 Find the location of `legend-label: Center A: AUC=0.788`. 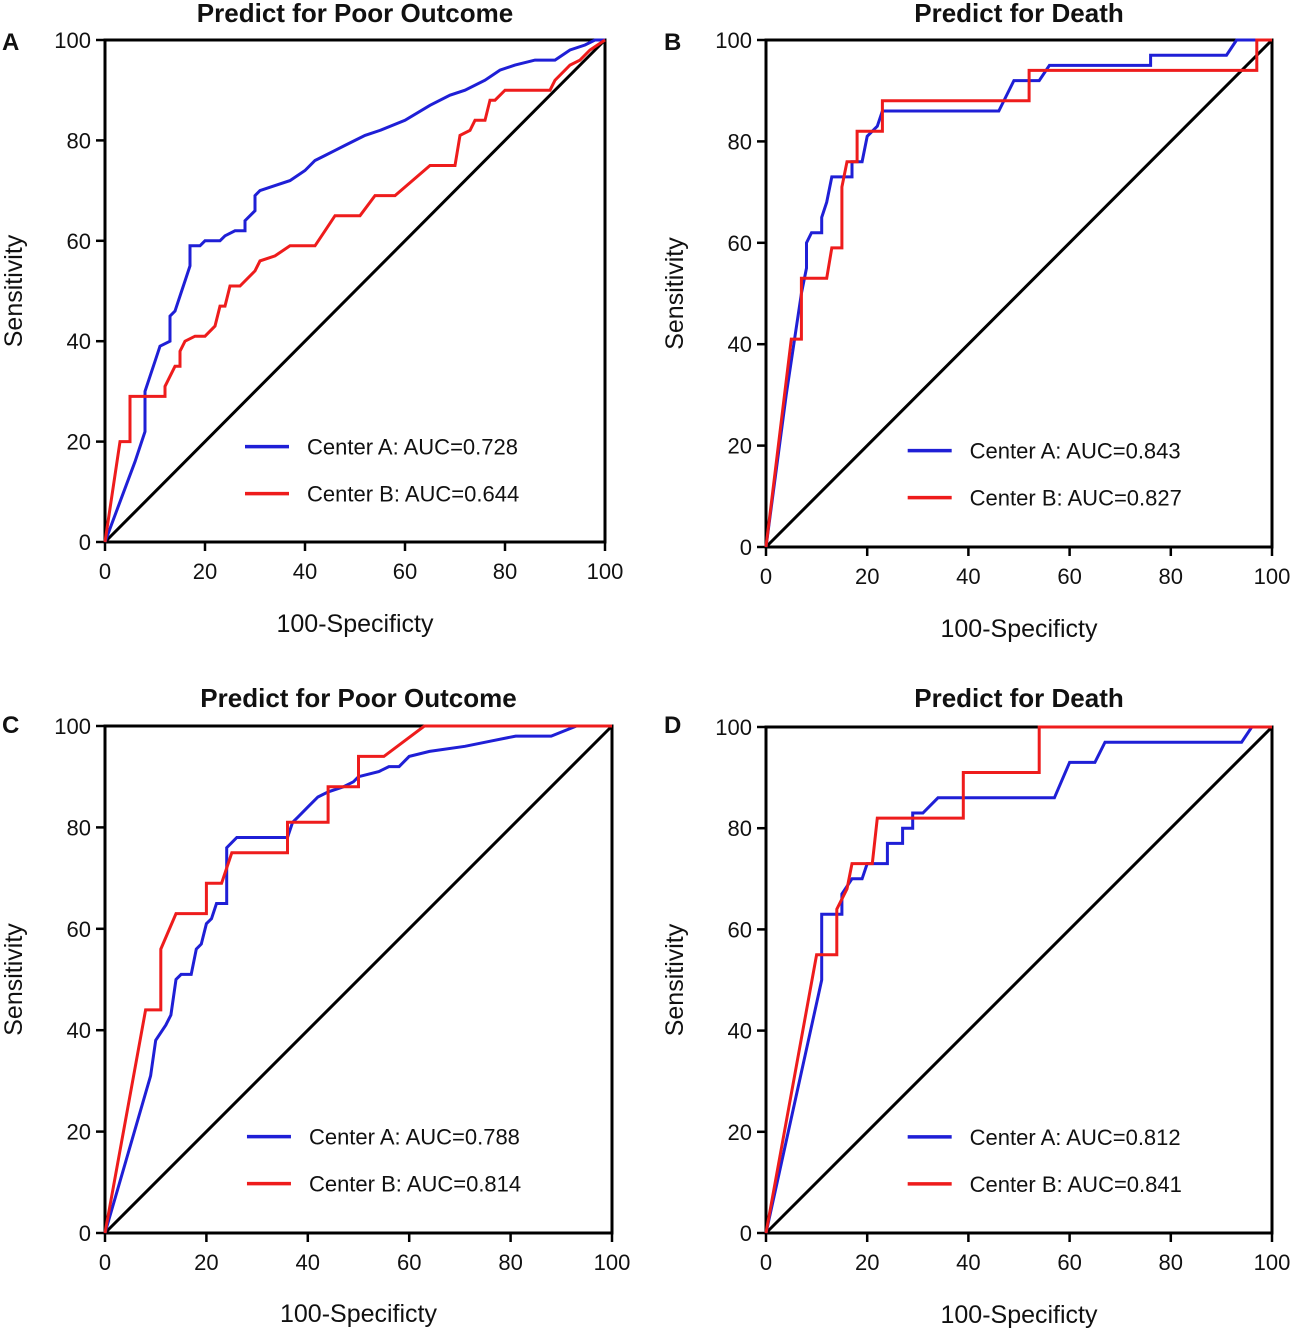

legend-label: Center A: AUC=0.788 is located at coordinates (414, 1137).